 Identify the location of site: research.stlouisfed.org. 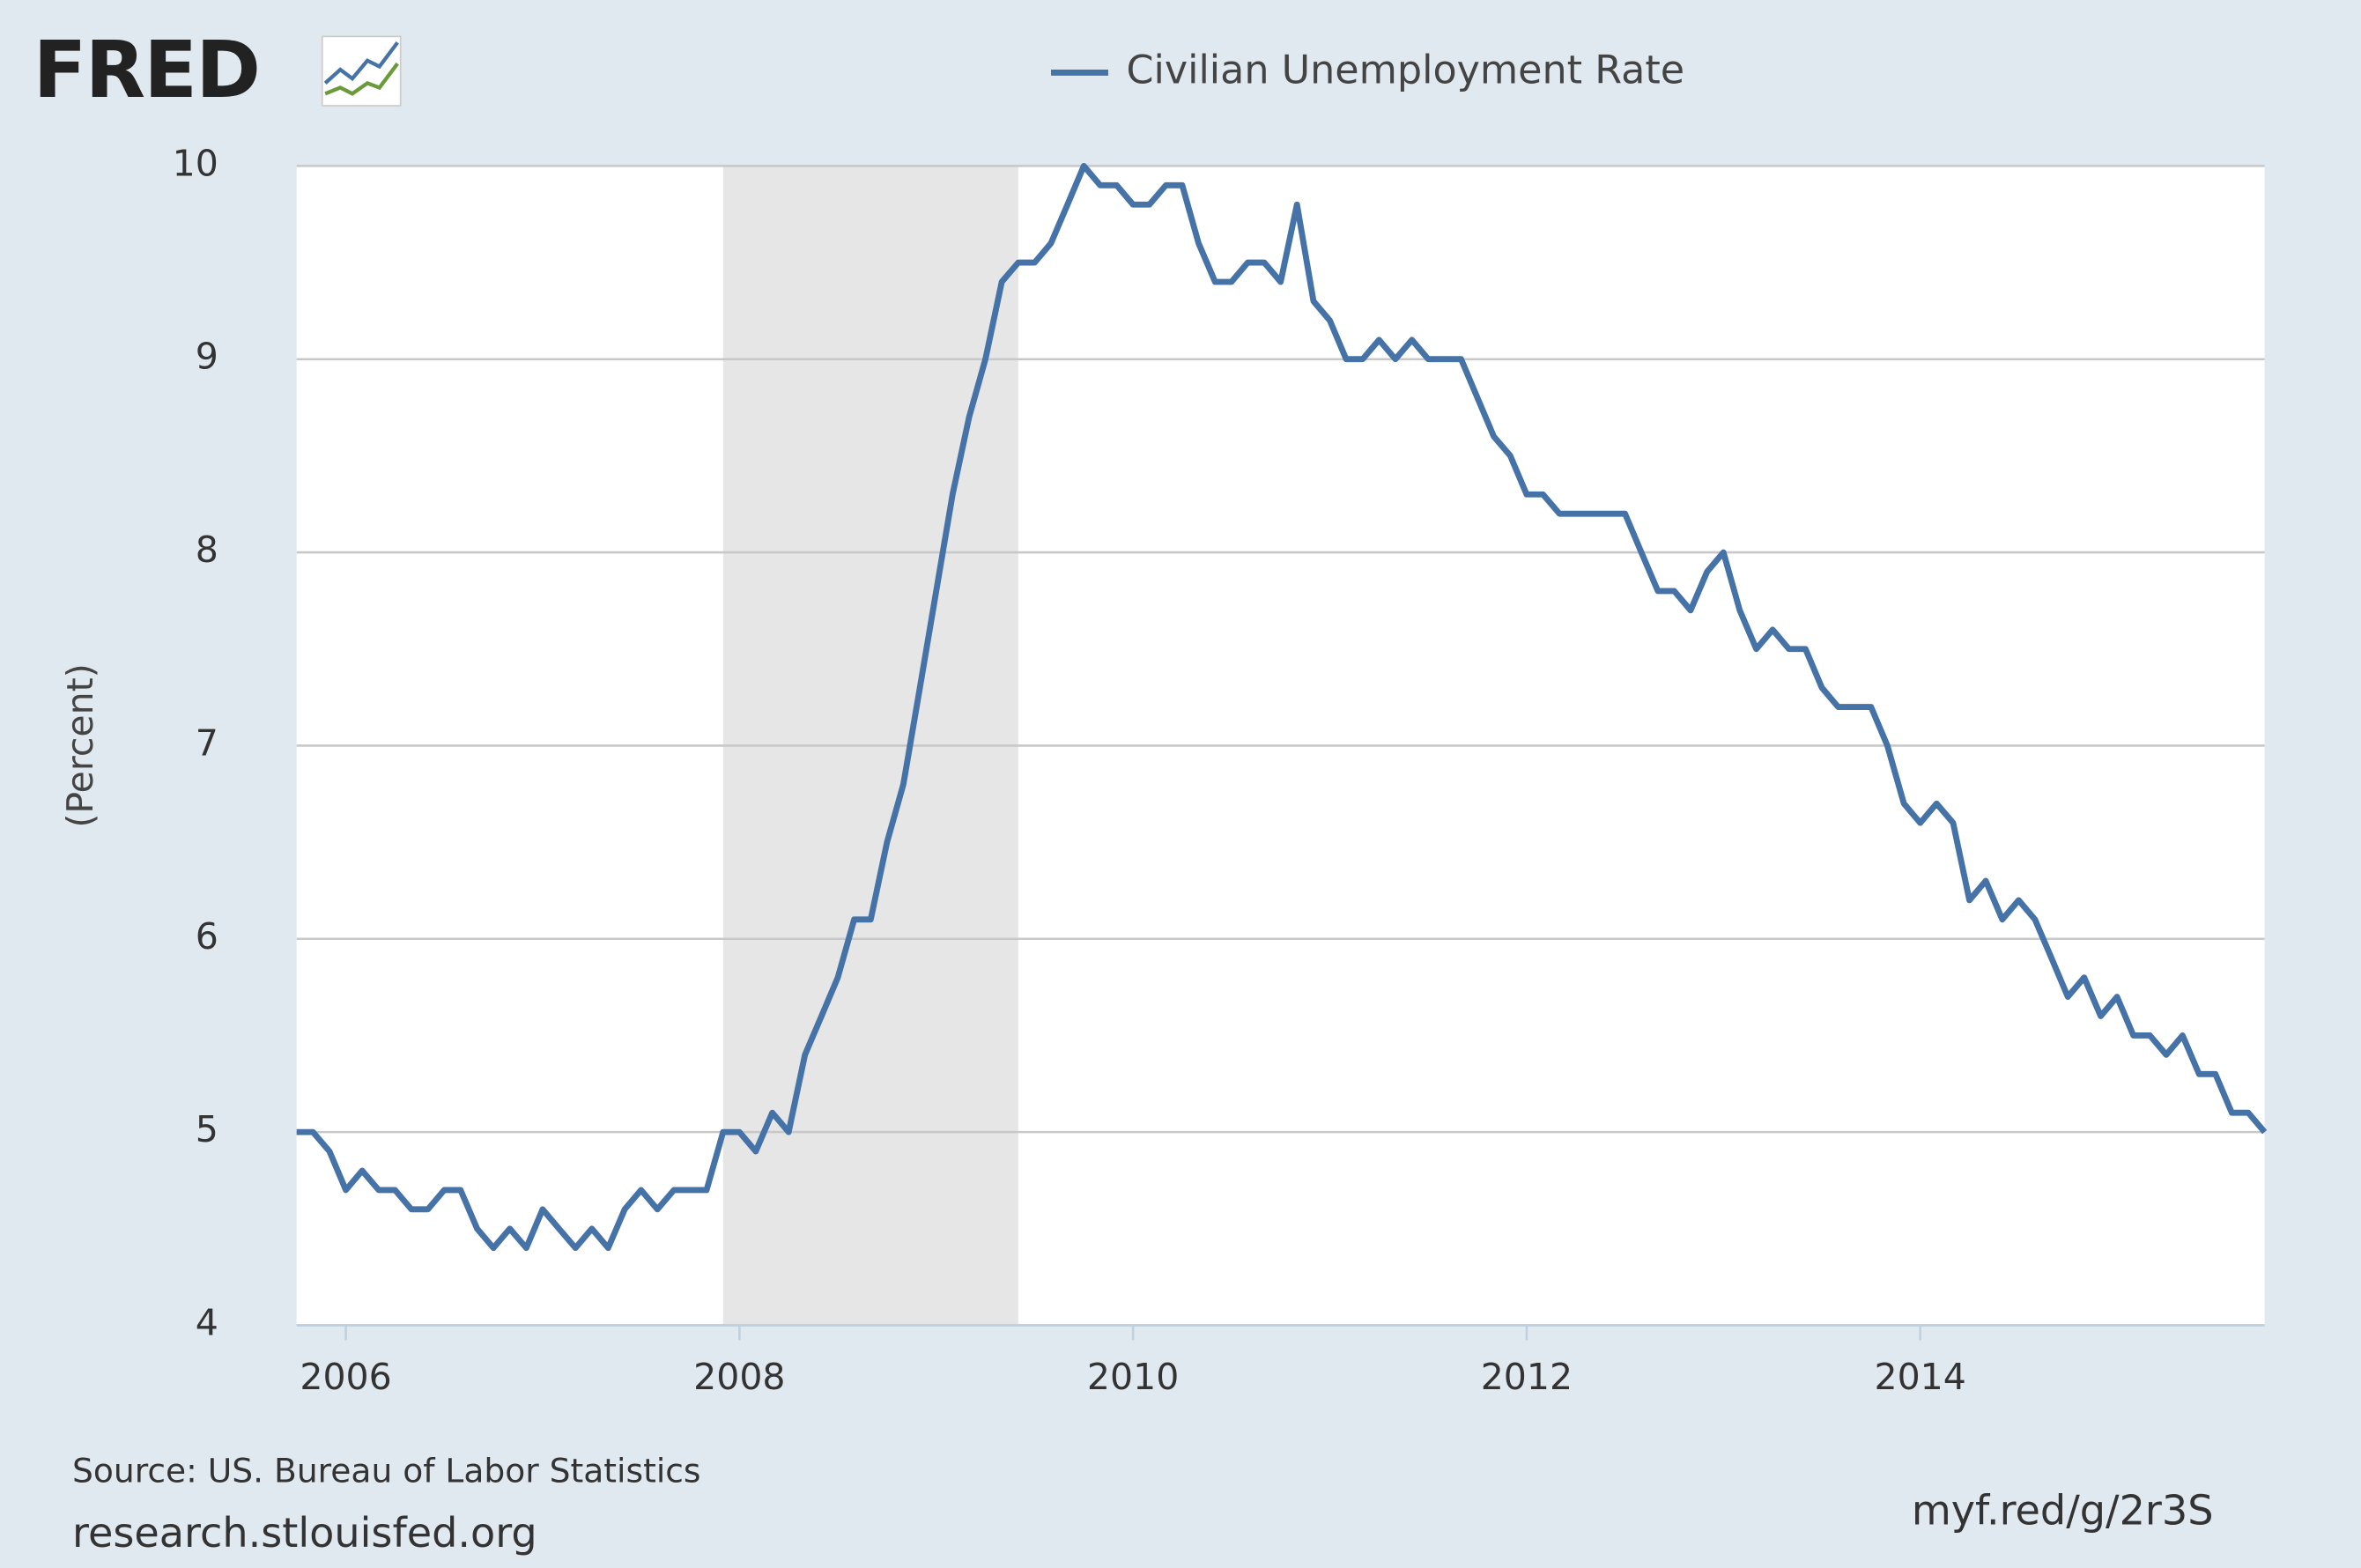
(304, 1533).